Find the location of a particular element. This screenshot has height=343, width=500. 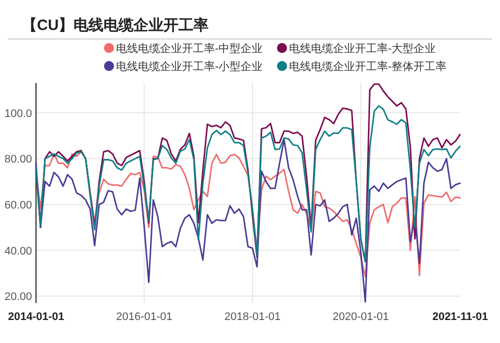

y-tick-label: 60.00 is located at coordinates (18, 205).